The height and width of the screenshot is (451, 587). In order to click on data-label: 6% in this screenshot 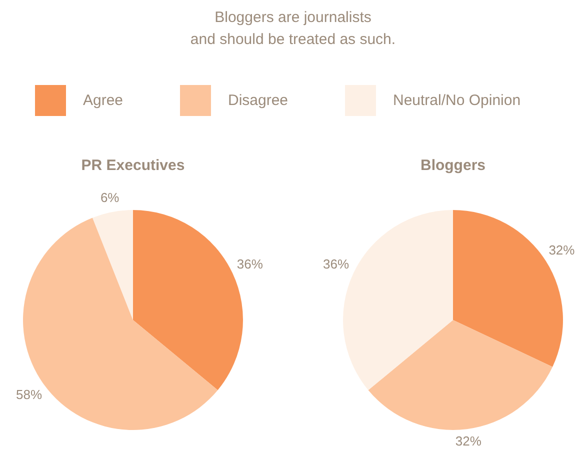, I will do `click(110, 198)`.